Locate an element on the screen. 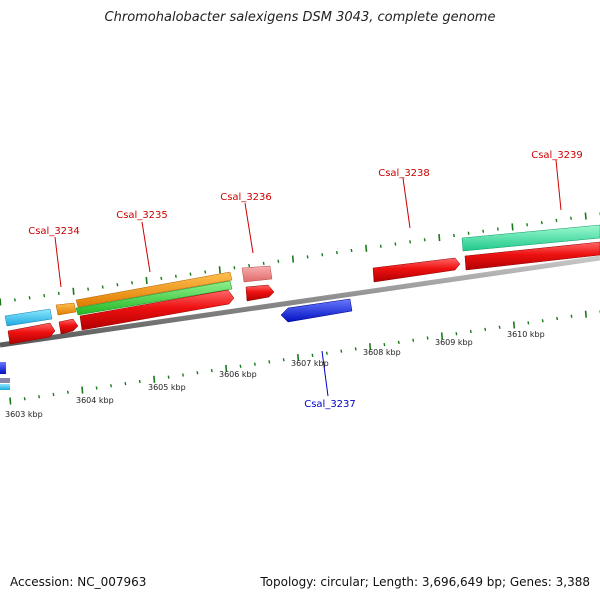 The height and width of the screenshot is (600, 600). gene-arrow-orange-small is located at coordinates (66, 309).